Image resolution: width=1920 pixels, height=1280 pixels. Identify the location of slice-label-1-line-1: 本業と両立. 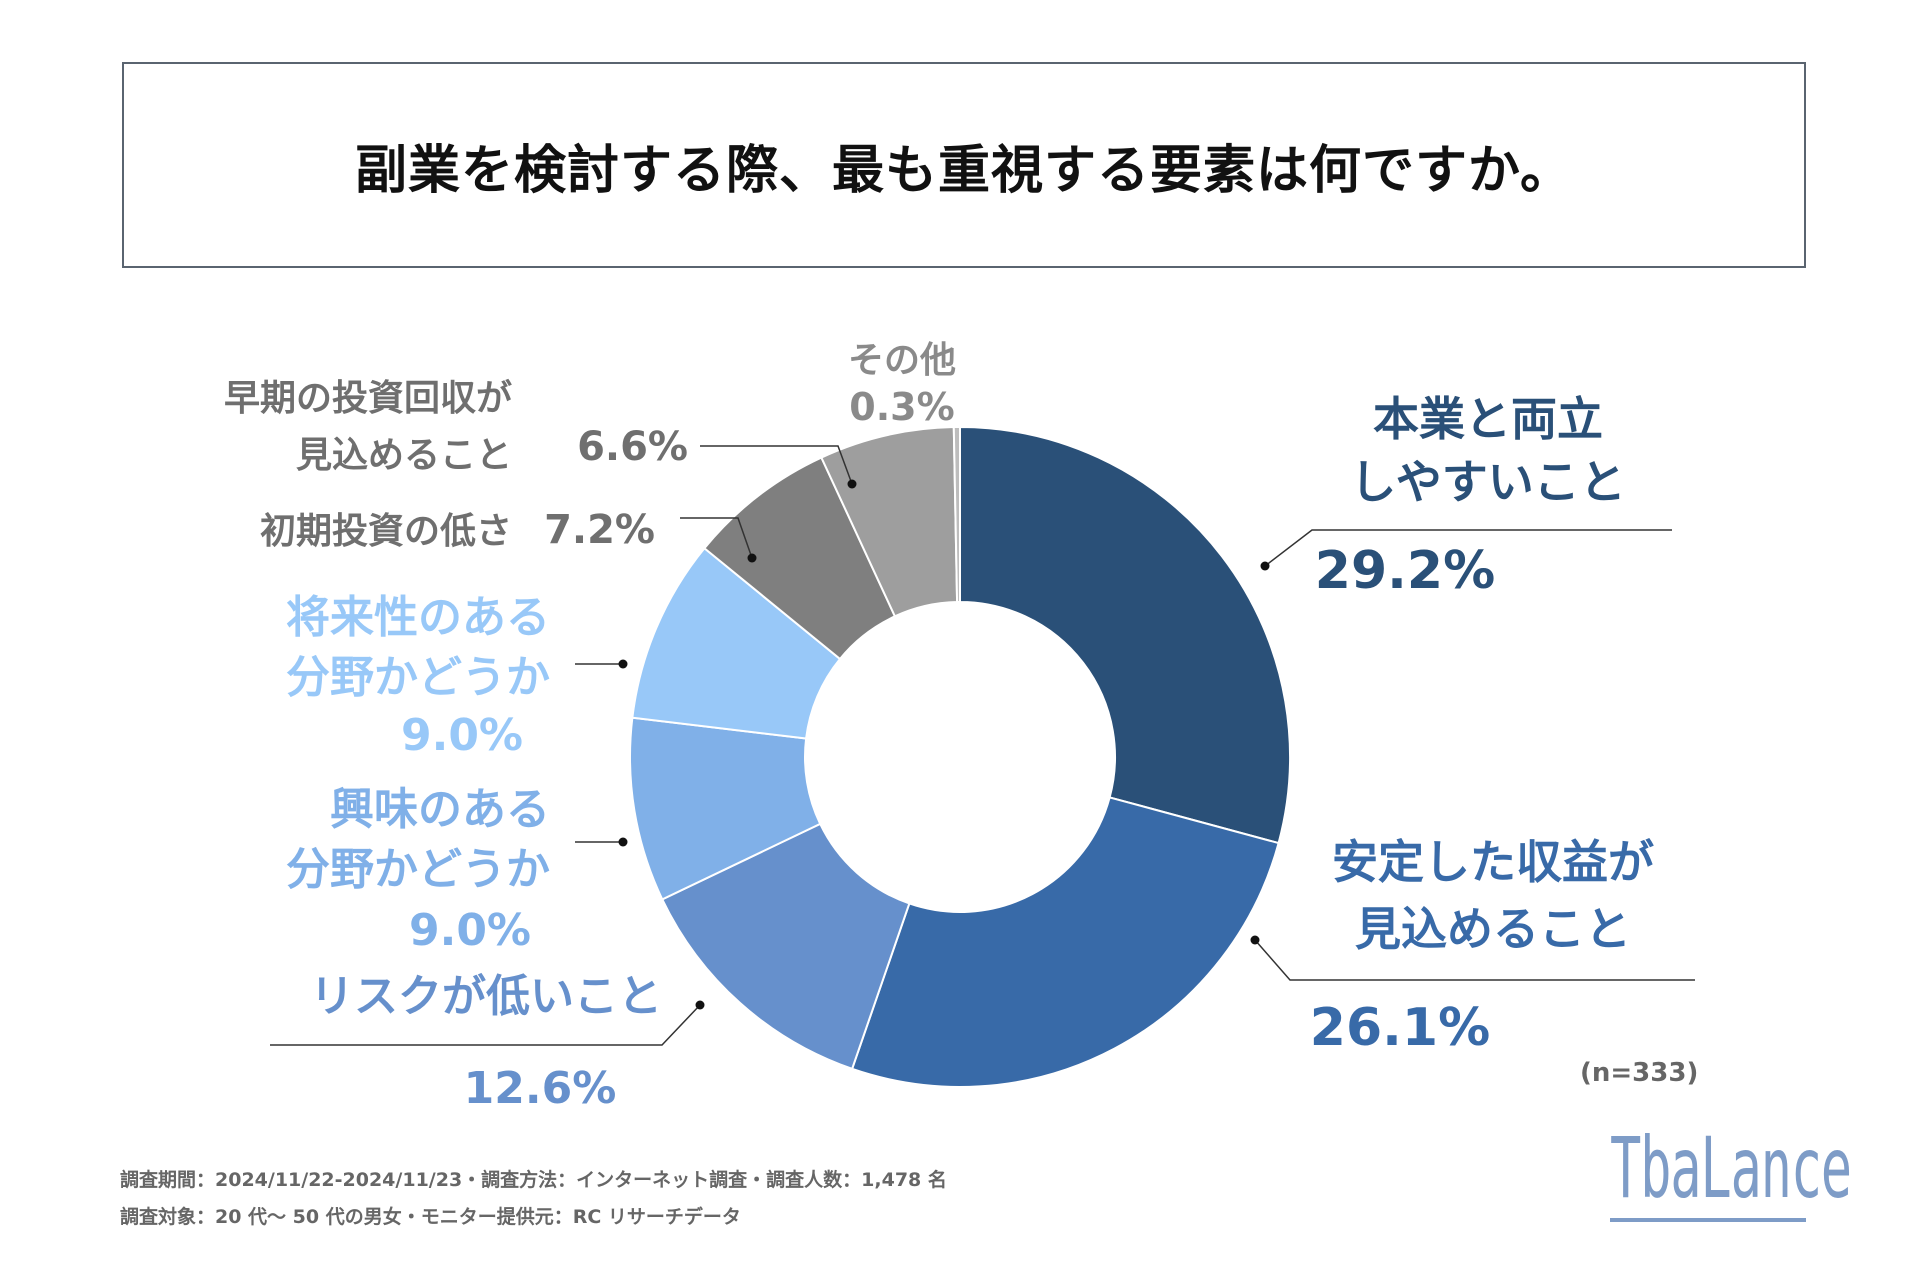
(1488, 419).